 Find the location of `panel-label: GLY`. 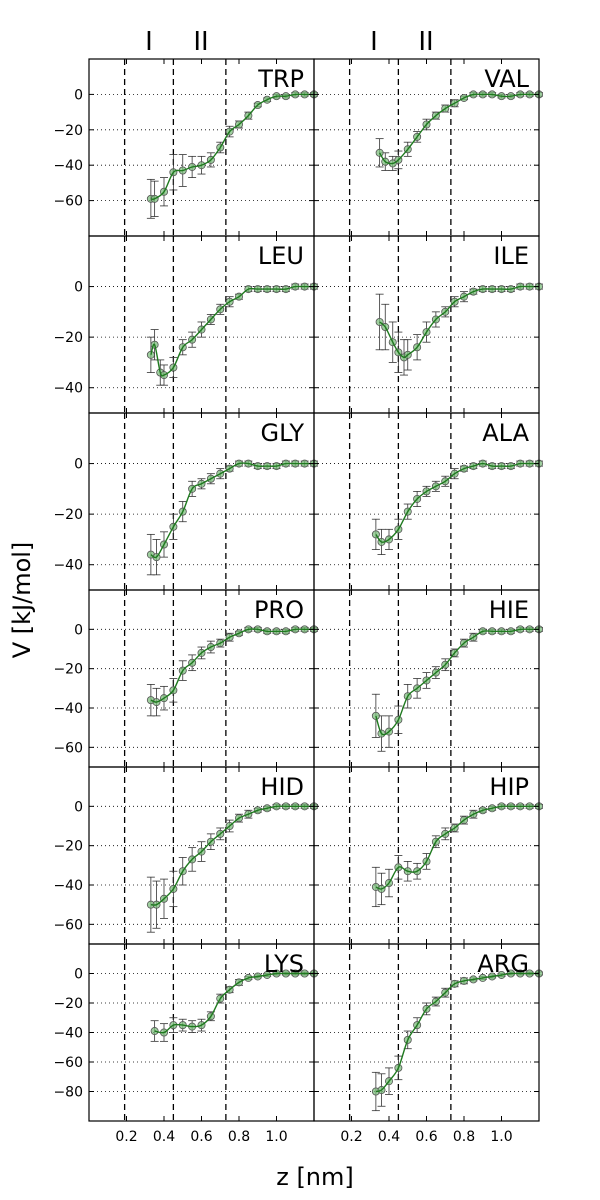

panel-label: GLY is located at coordinates (283, 433).